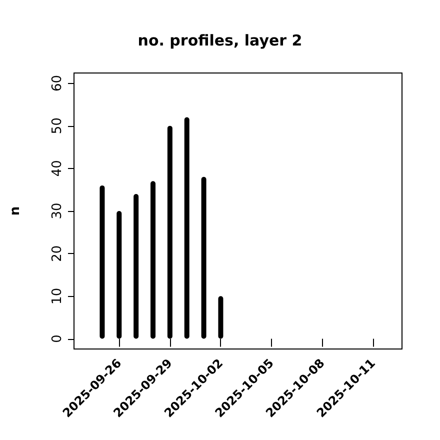  Describe the element at coordinates (57, 83) in the screenshot. I see `y-tick-label: 60` at that location.